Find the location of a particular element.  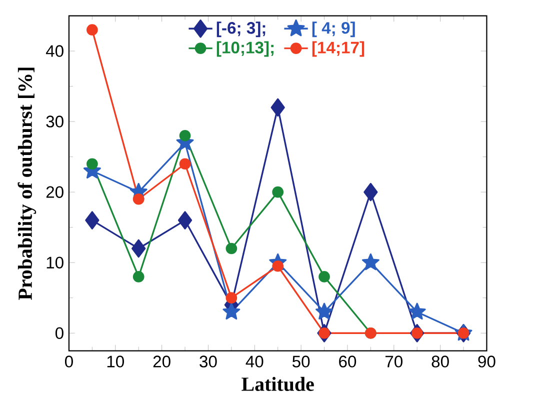

x-tick-label: 50 is located at coordinates (301, 362).